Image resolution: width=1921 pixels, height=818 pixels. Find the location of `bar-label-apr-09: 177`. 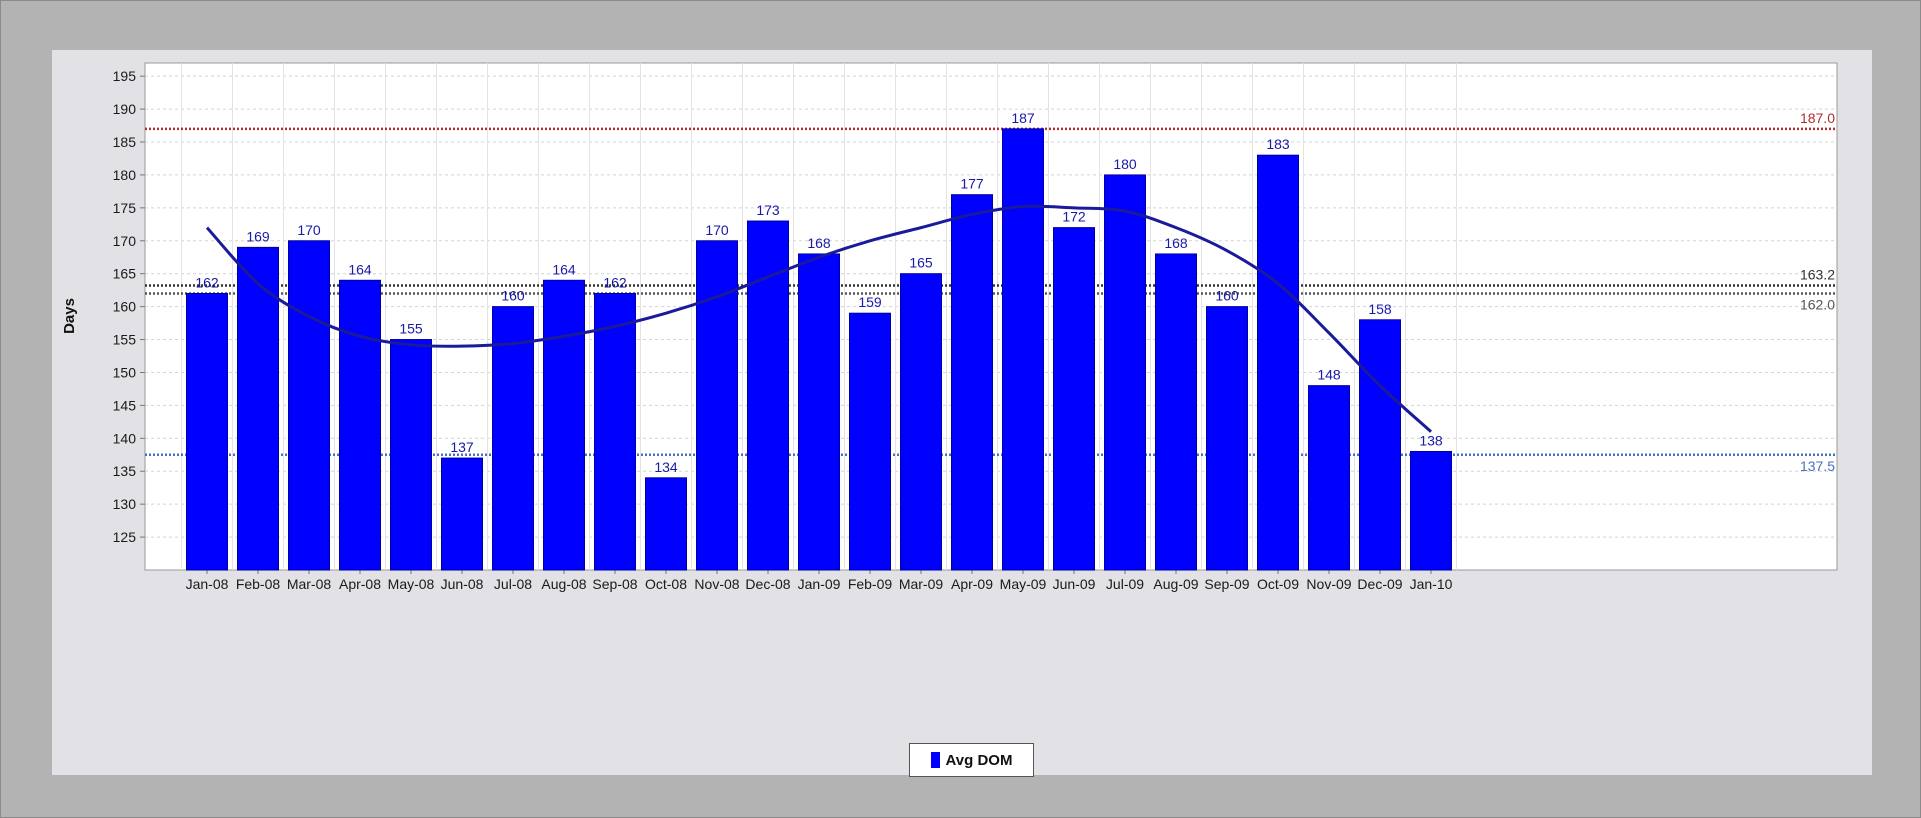

bar-label-apr-09: 177 is located at coordinates (972, 184).